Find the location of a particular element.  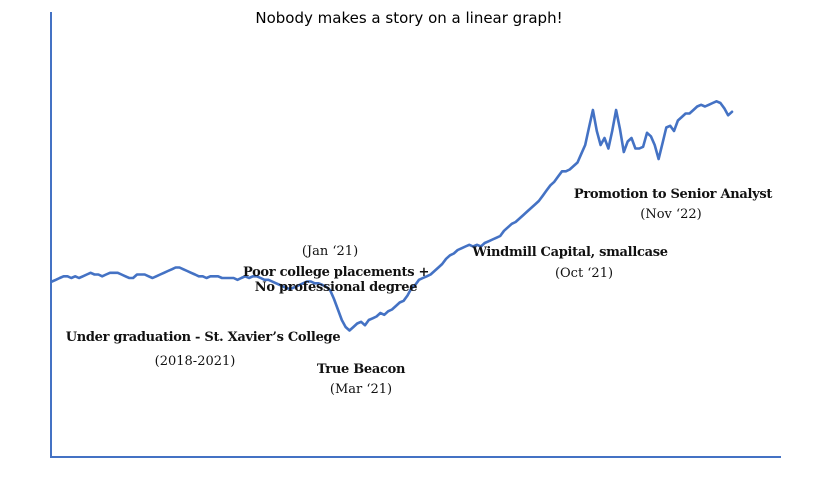

annotation-line: (Mar ‘21) is located at coordinates (361, 389).